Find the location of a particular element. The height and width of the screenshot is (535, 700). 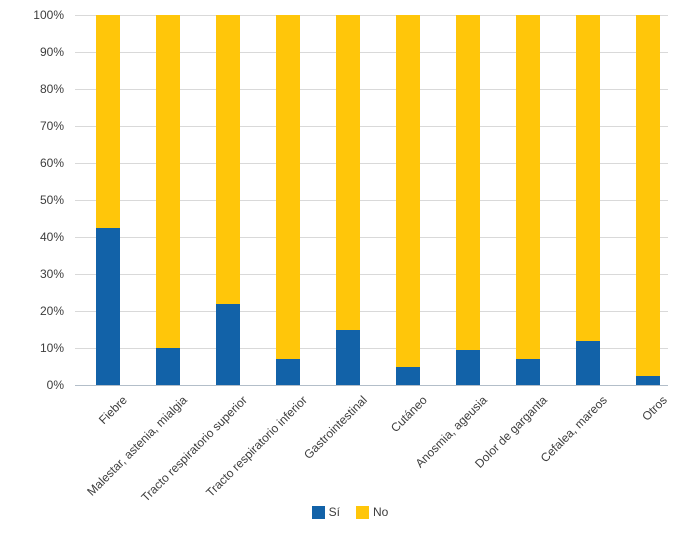

y-tick-label-90: 90% is located at coordinates (51, 52).